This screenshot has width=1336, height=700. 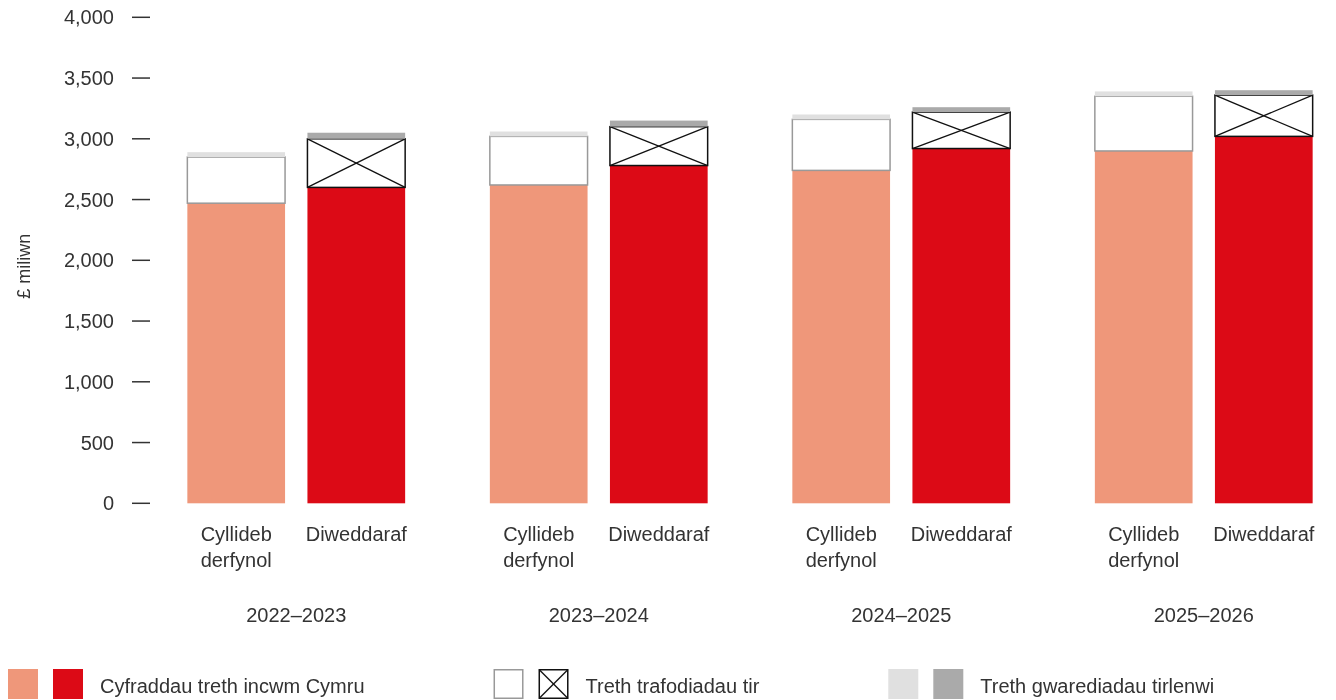 I want to click on y-tick-label: 500, so click(x=97, y=442).